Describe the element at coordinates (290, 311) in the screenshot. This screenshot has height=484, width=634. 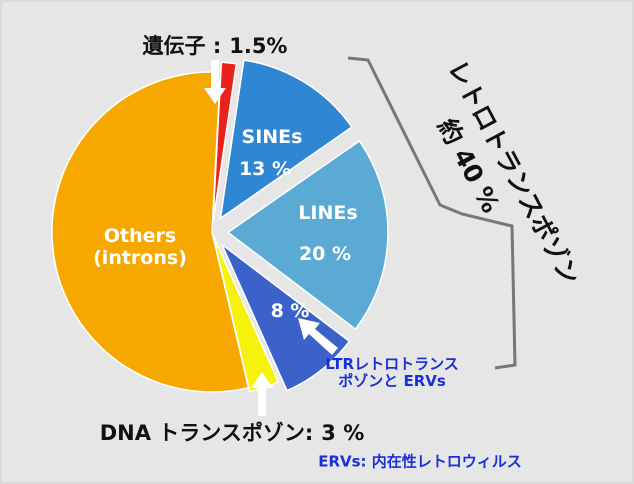
I see `value-label: 8 %` at that location.